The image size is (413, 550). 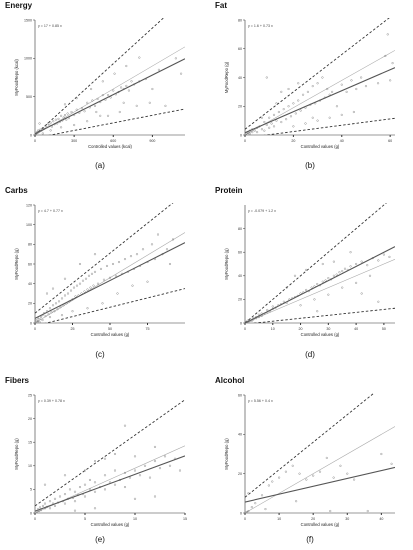 What do you see at coordinates (110, 280) in the screenshot?
I see `regression-line` at bounding box center [110, 280].